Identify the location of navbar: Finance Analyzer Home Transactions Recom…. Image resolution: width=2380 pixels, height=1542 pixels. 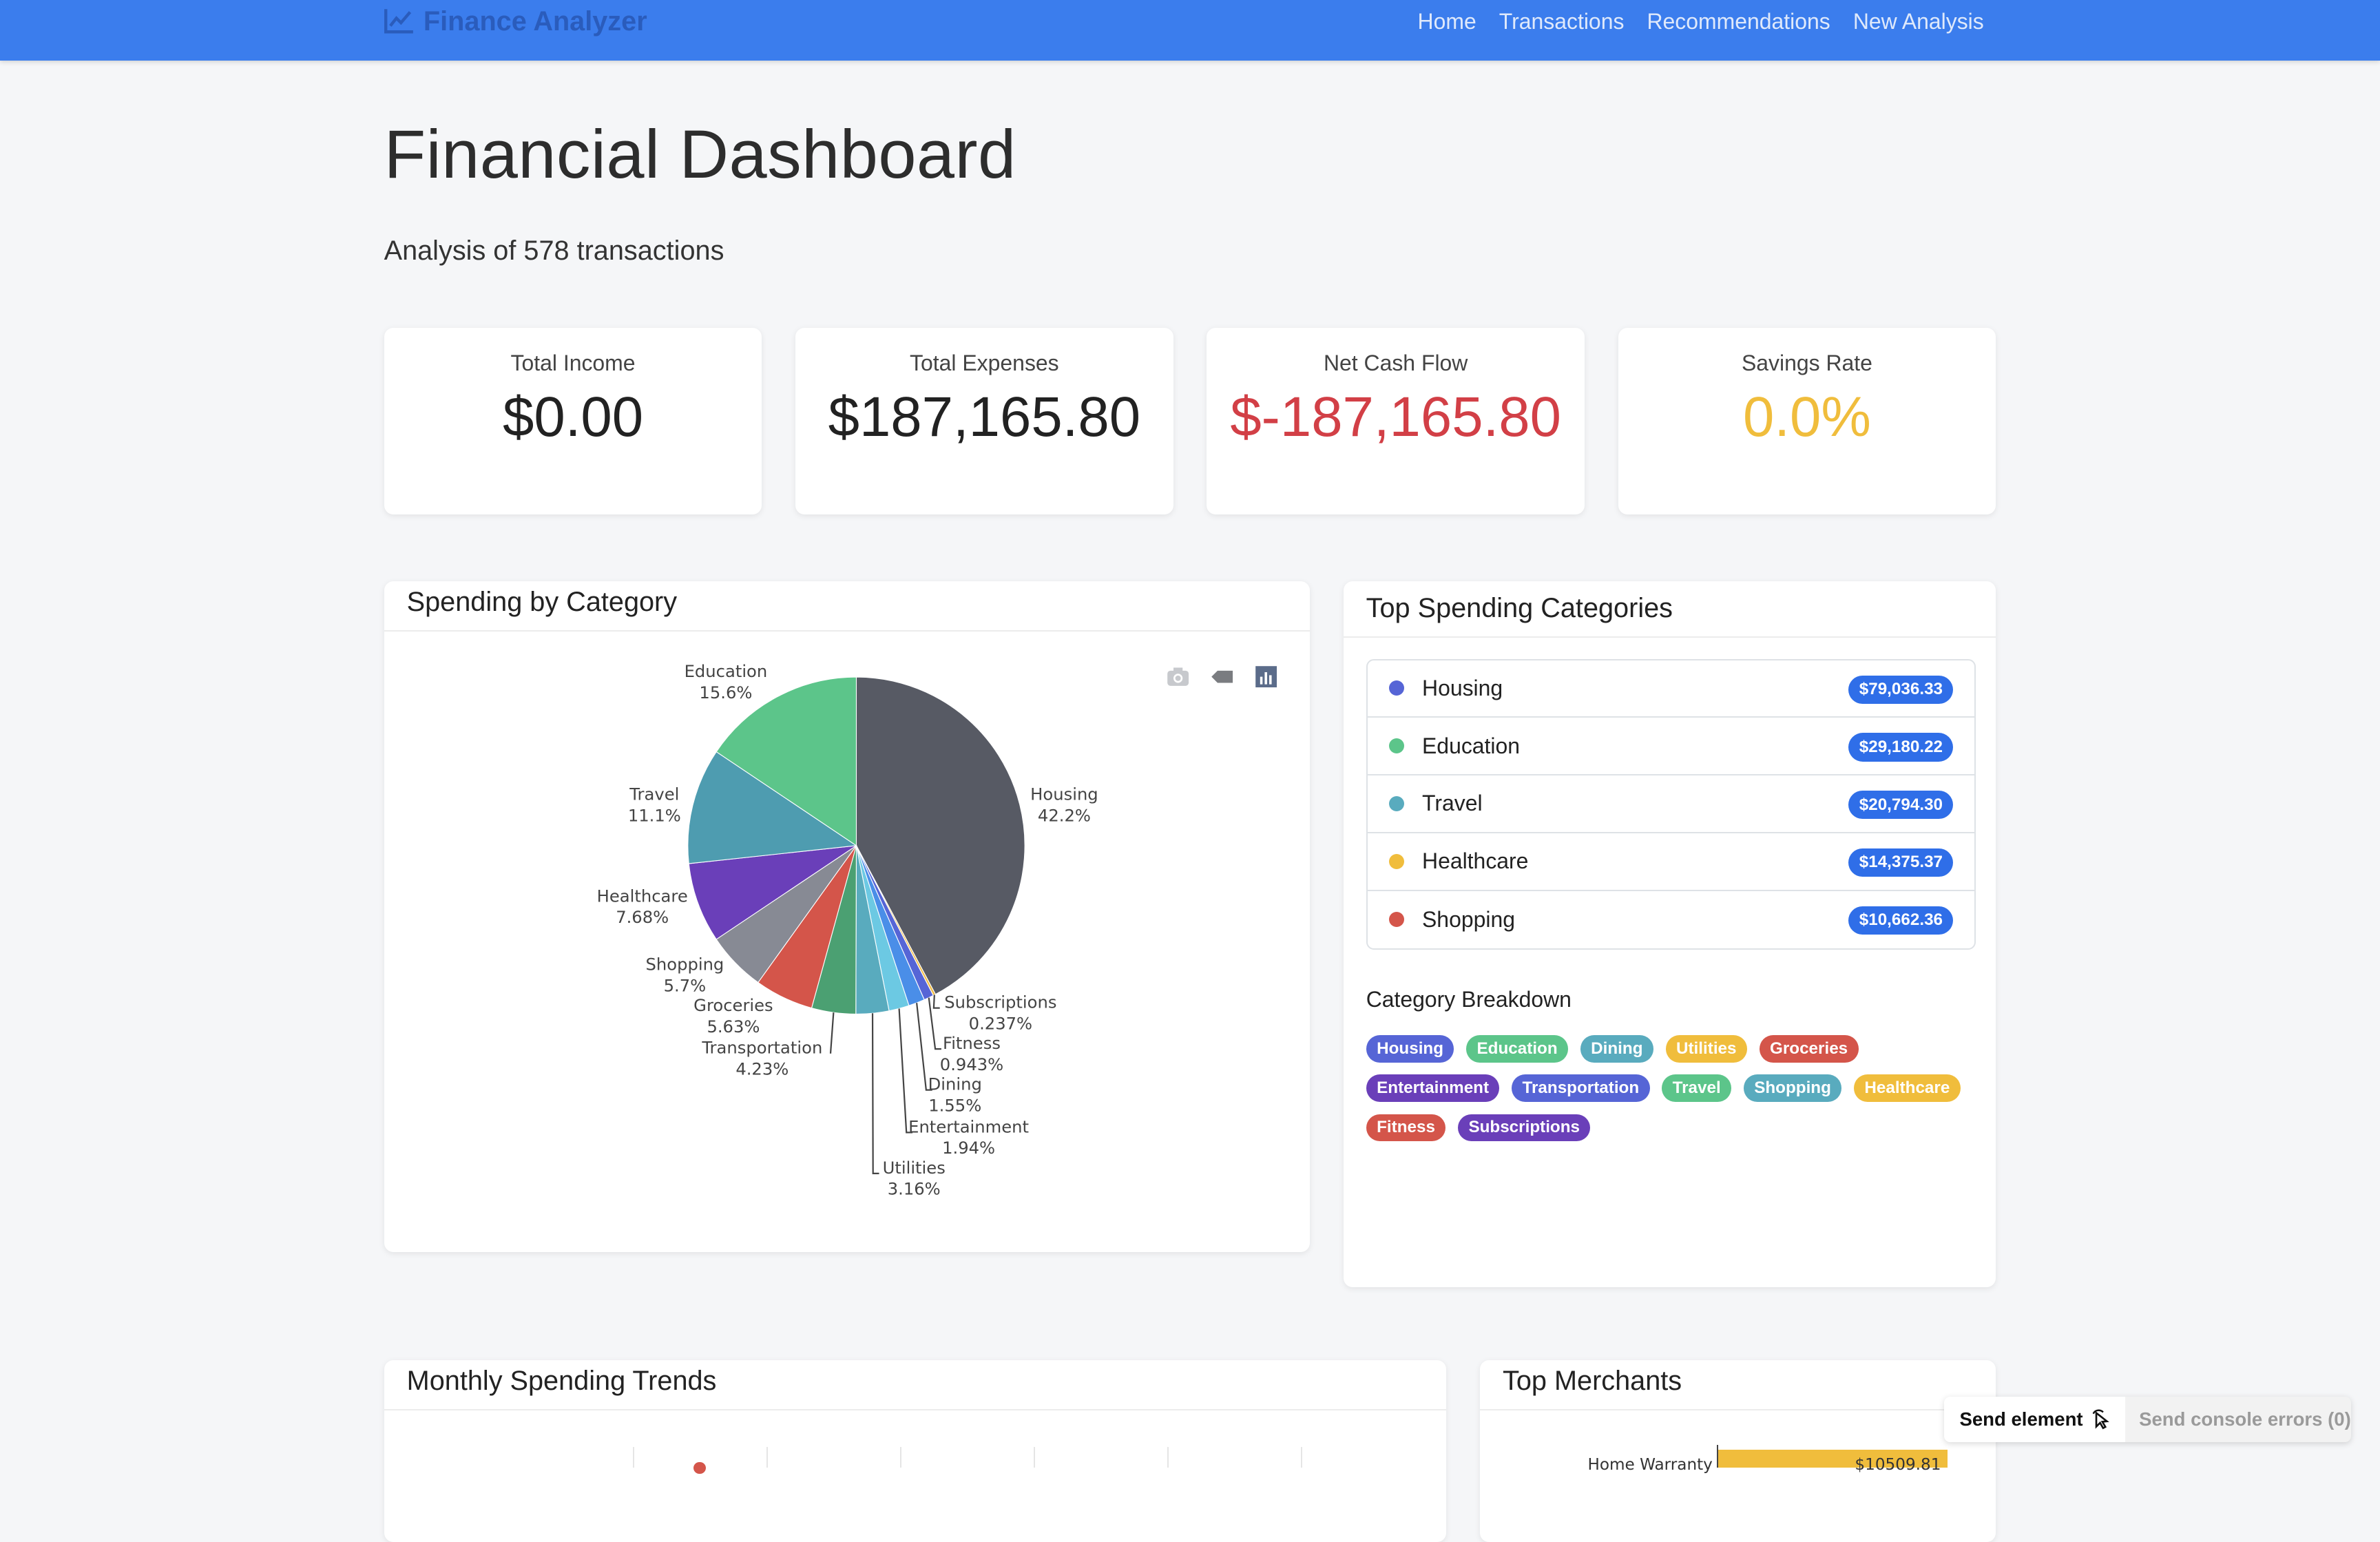
(1190, 30).